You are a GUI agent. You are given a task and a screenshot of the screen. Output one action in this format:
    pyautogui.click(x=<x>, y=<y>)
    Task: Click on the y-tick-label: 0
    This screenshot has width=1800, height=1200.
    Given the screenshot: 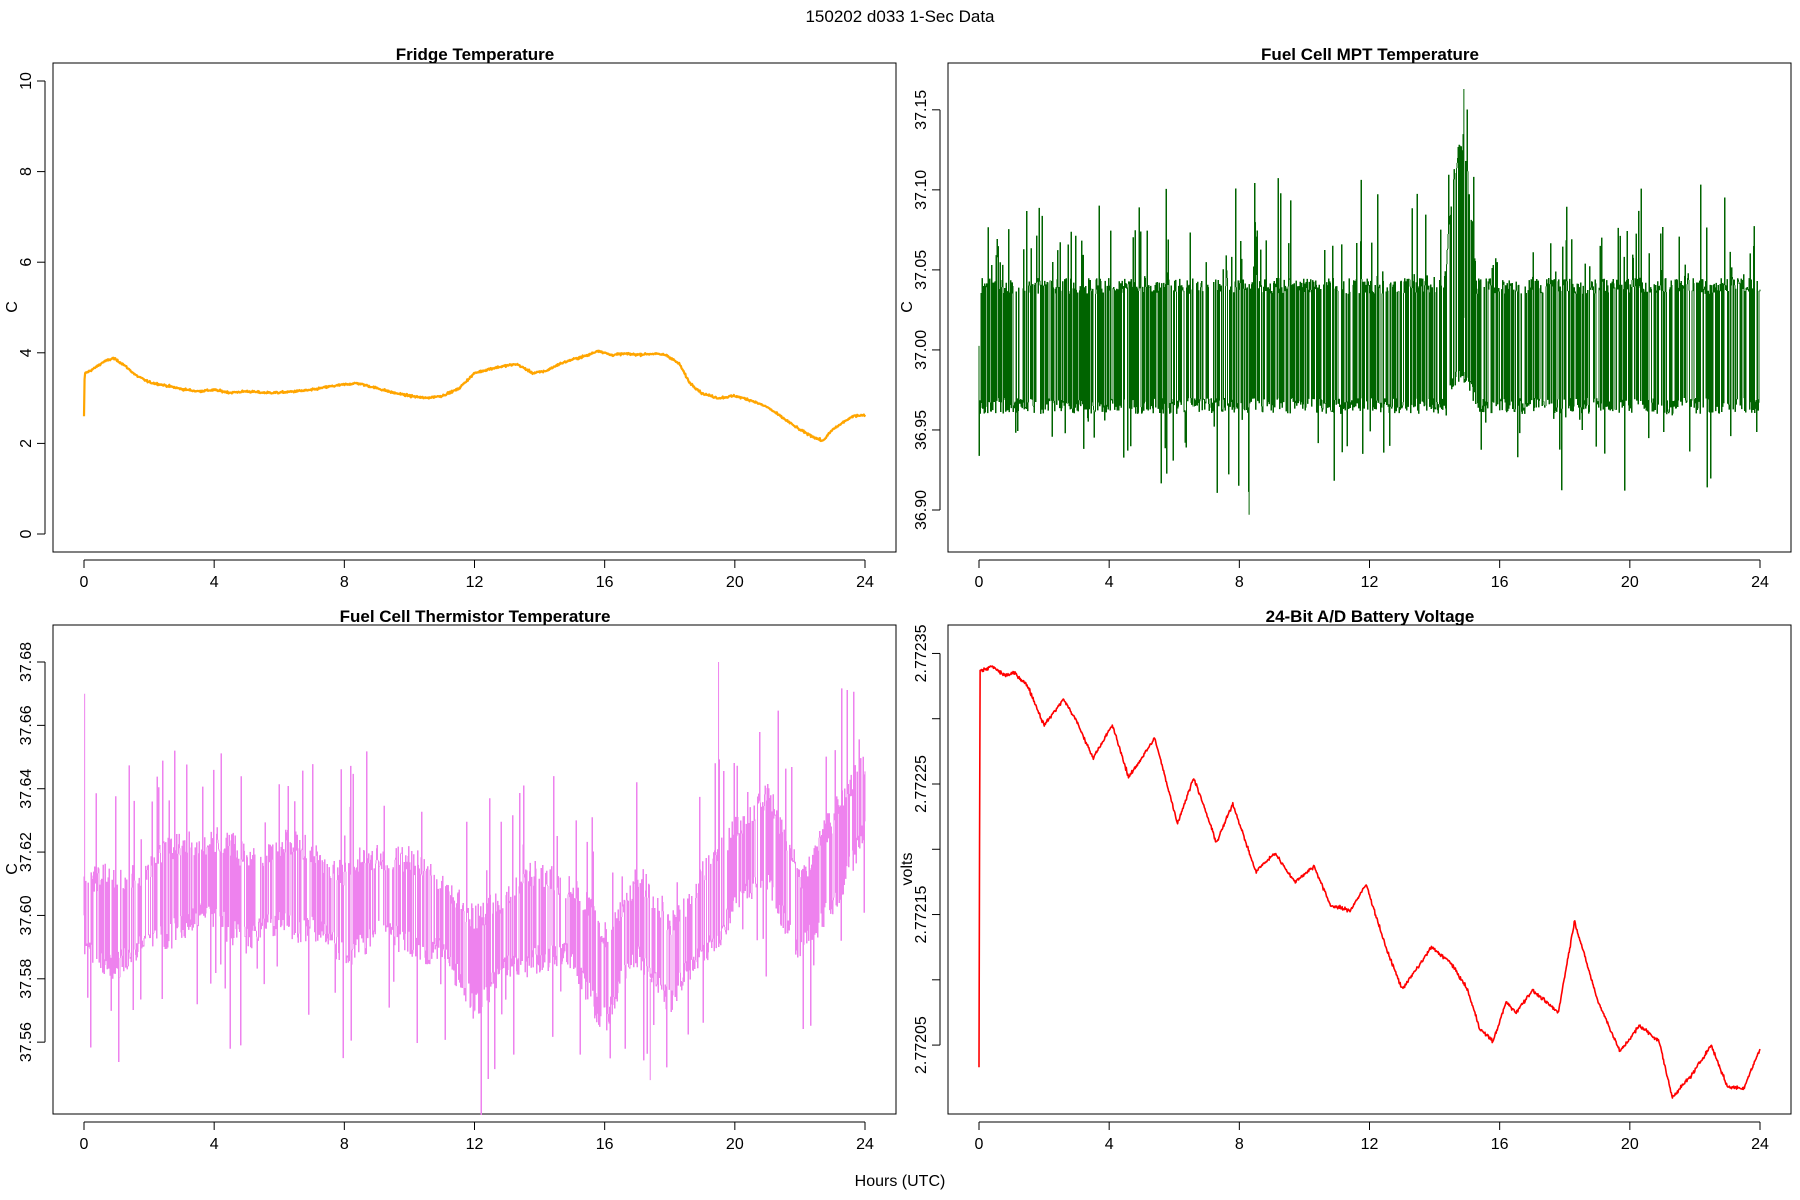 What is the action you would take?
    pyautogui.click(x=26, y=533)
    